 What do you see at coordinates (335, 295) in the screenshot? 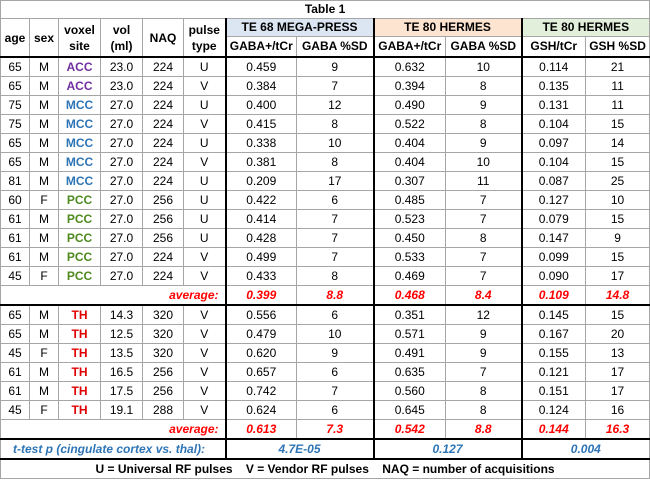
I see `average-value-g1b: 8.8` at bounding box center [335, 295].